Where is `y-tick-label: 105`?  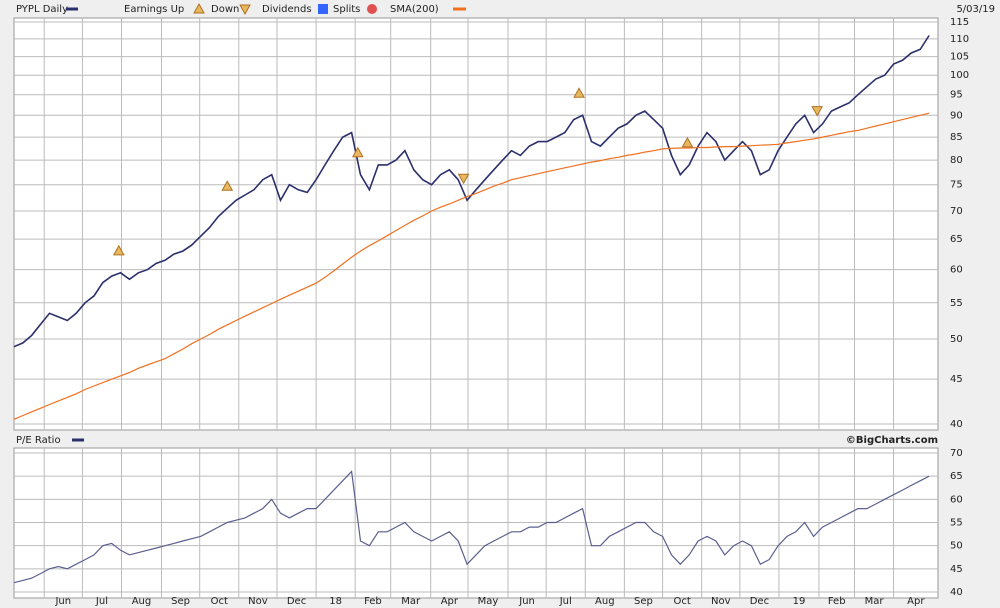
y-tick-label: 105 is located at coordinates (959, 57).